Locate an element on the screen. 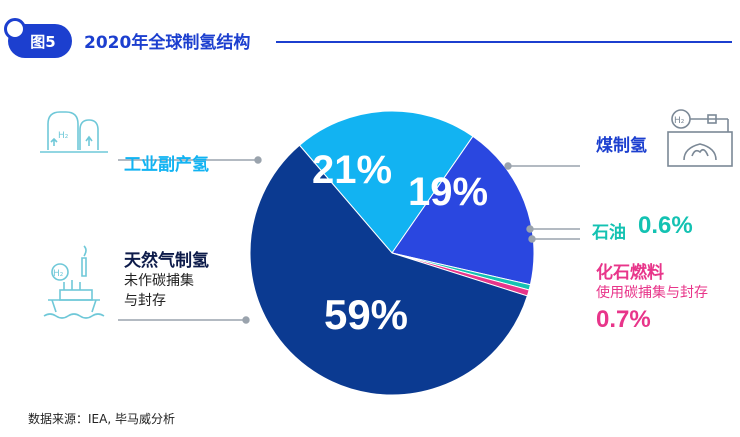  leader-dot-industrial is located at coordinates (258, 160).